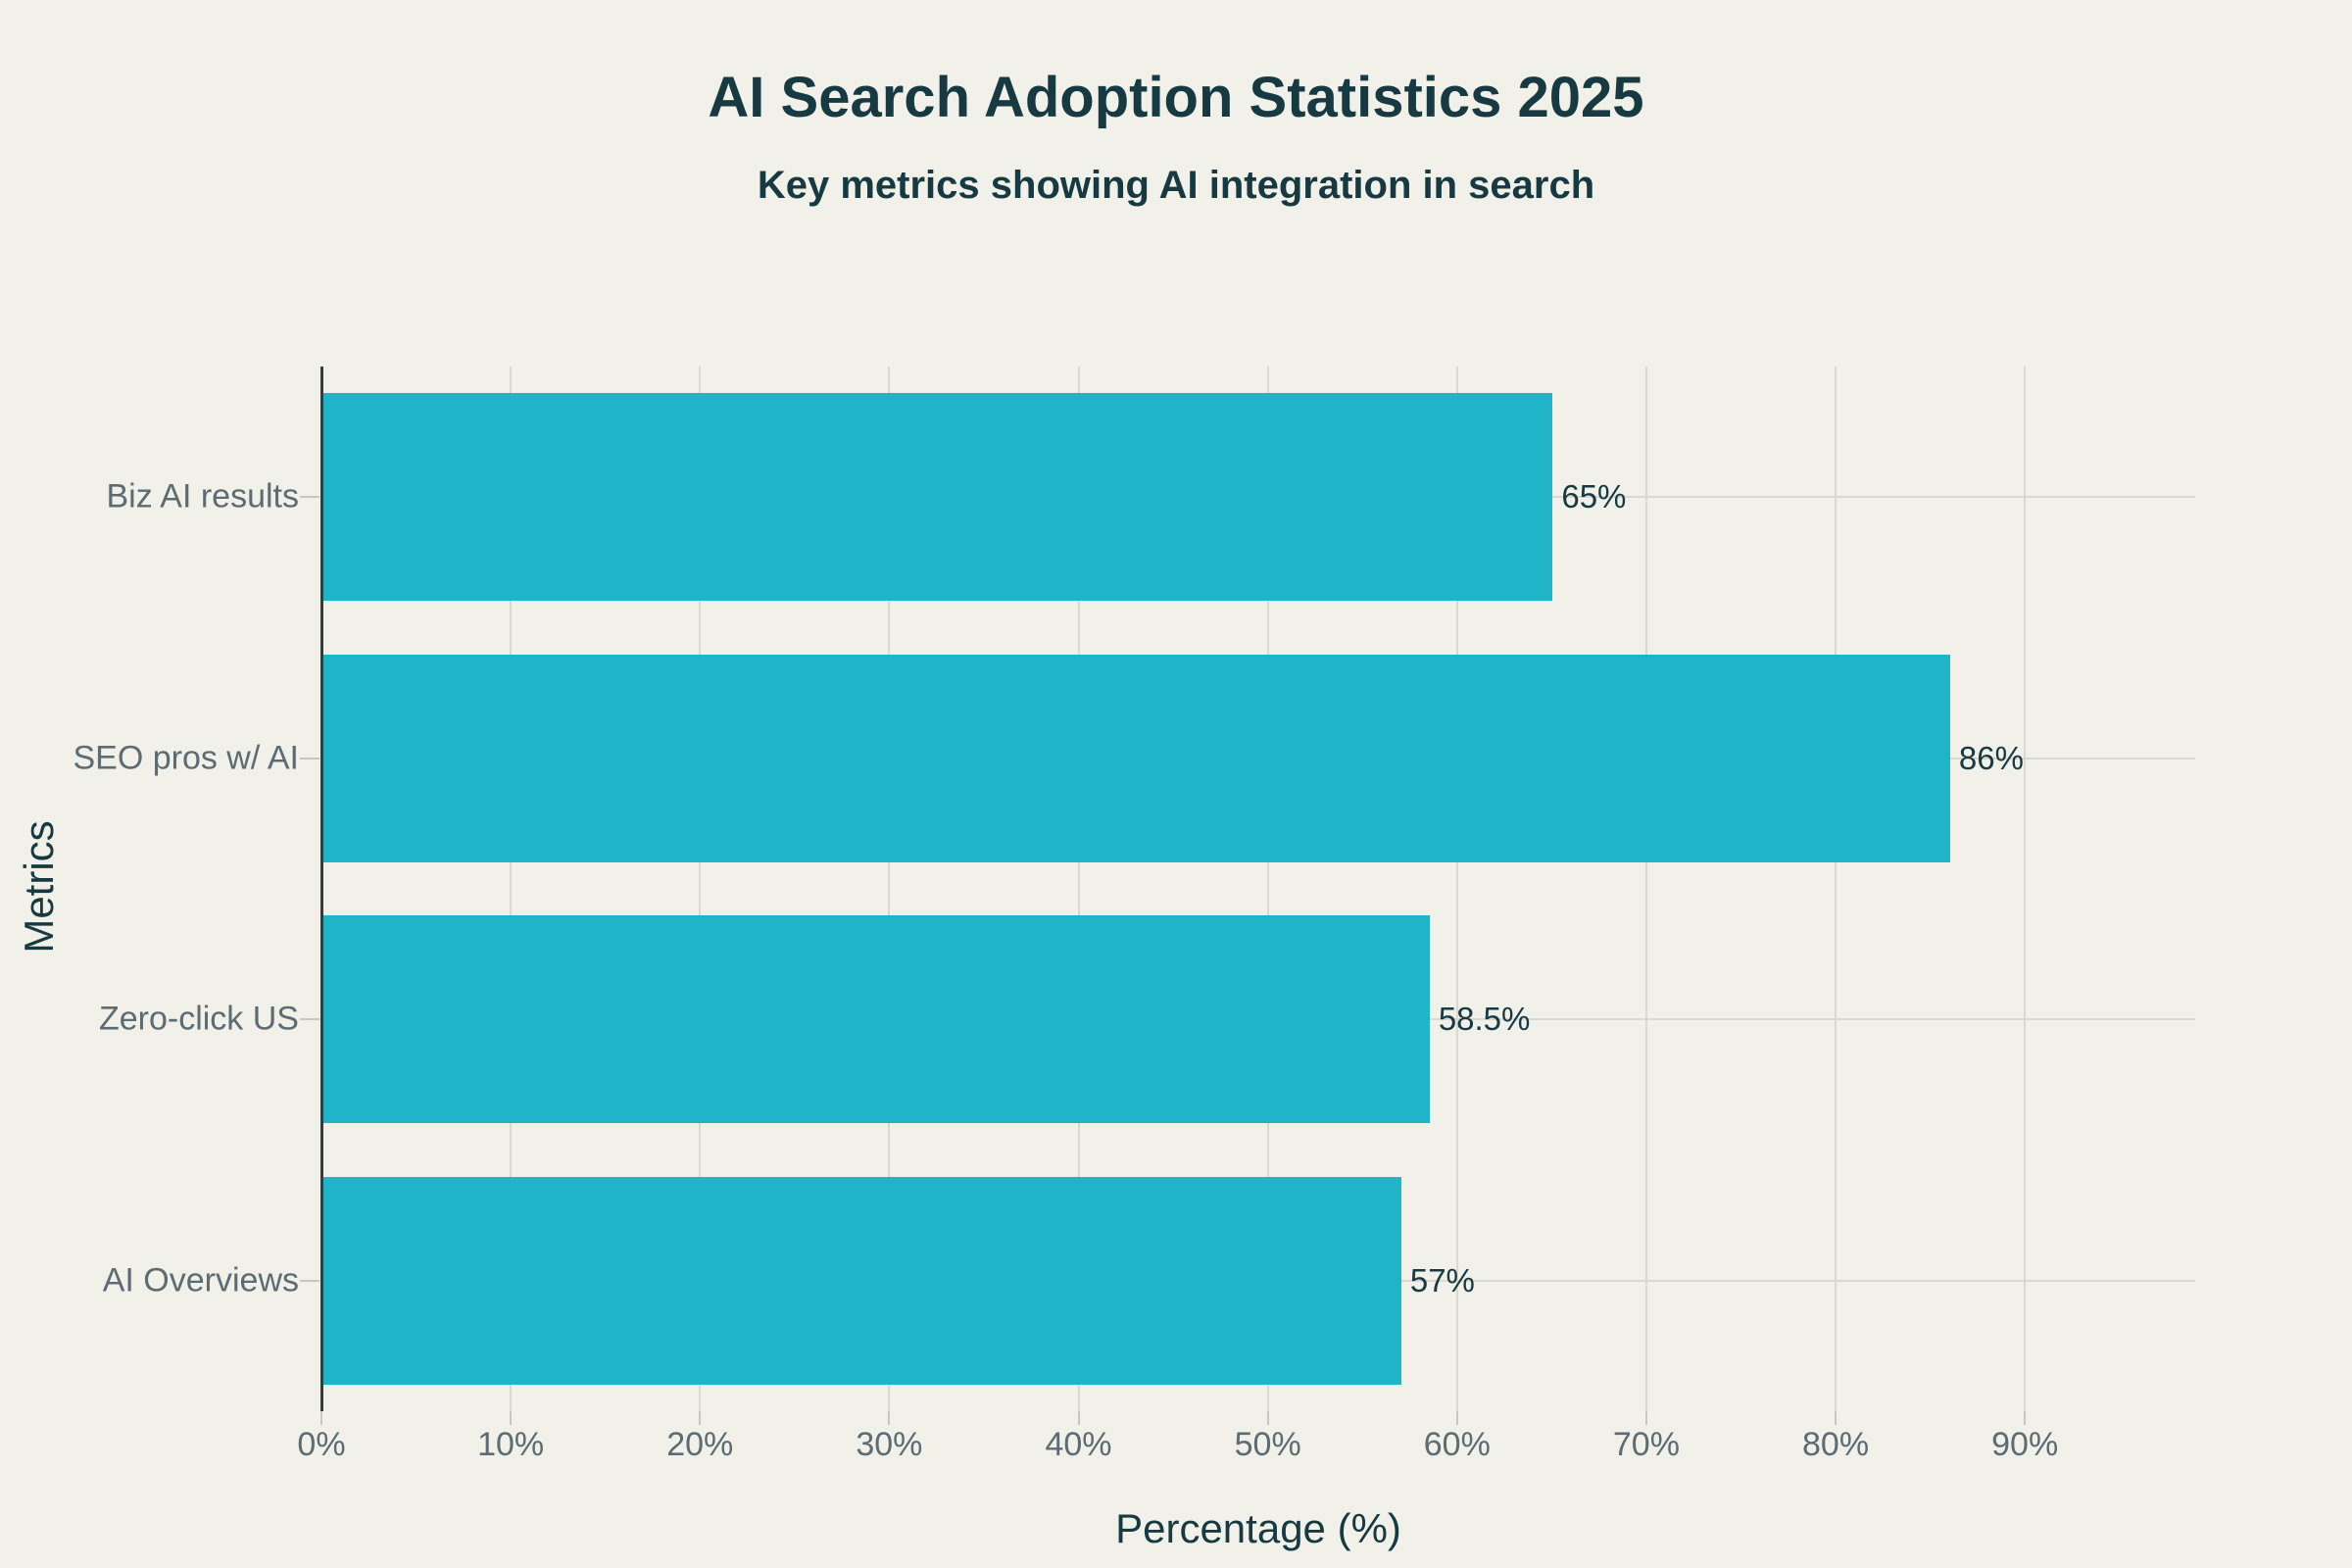 This screenshot has width=2352, height=1568. Describe the element at coordinates (1176, 97) in the screenshot. I see `chart-title: AI Search Adoption Statistics 2025` at that location.